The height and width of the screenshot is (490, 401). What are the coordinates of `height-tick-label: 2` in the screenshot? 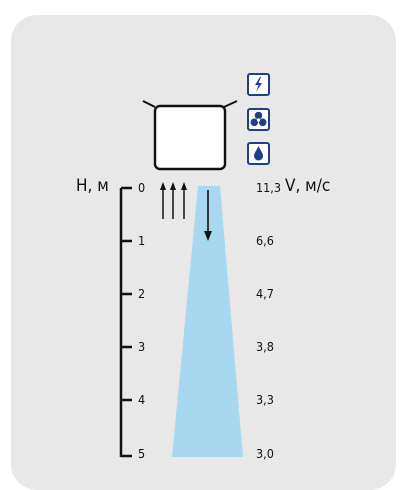 It's located at (142, 293).